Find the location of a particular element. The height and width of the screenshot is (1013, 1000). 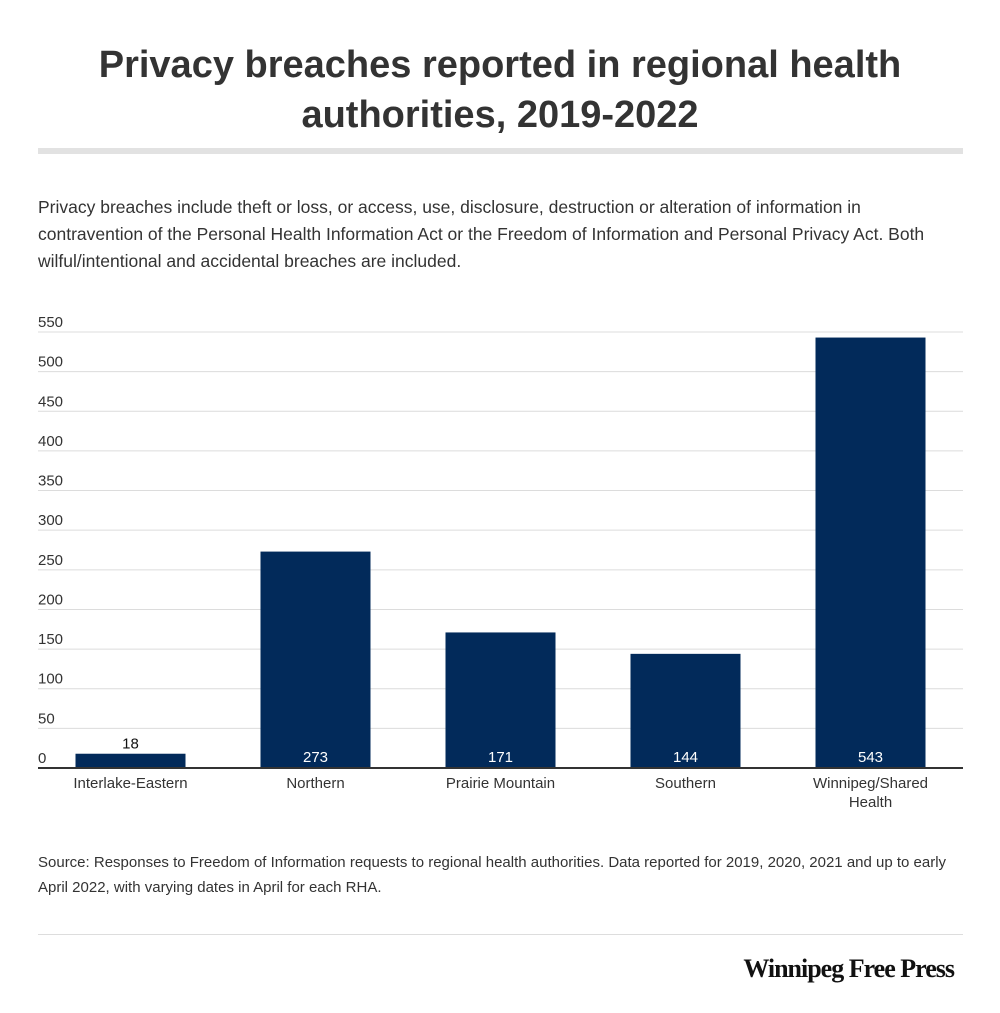

x-category-label: Southern is located at coordinates (685, 783).